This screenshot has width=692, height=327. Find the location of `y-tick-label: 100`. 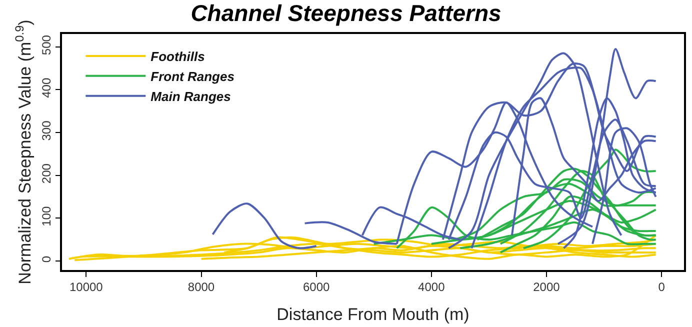

y-tick-label: 100 is located at coordinates (46, 216).